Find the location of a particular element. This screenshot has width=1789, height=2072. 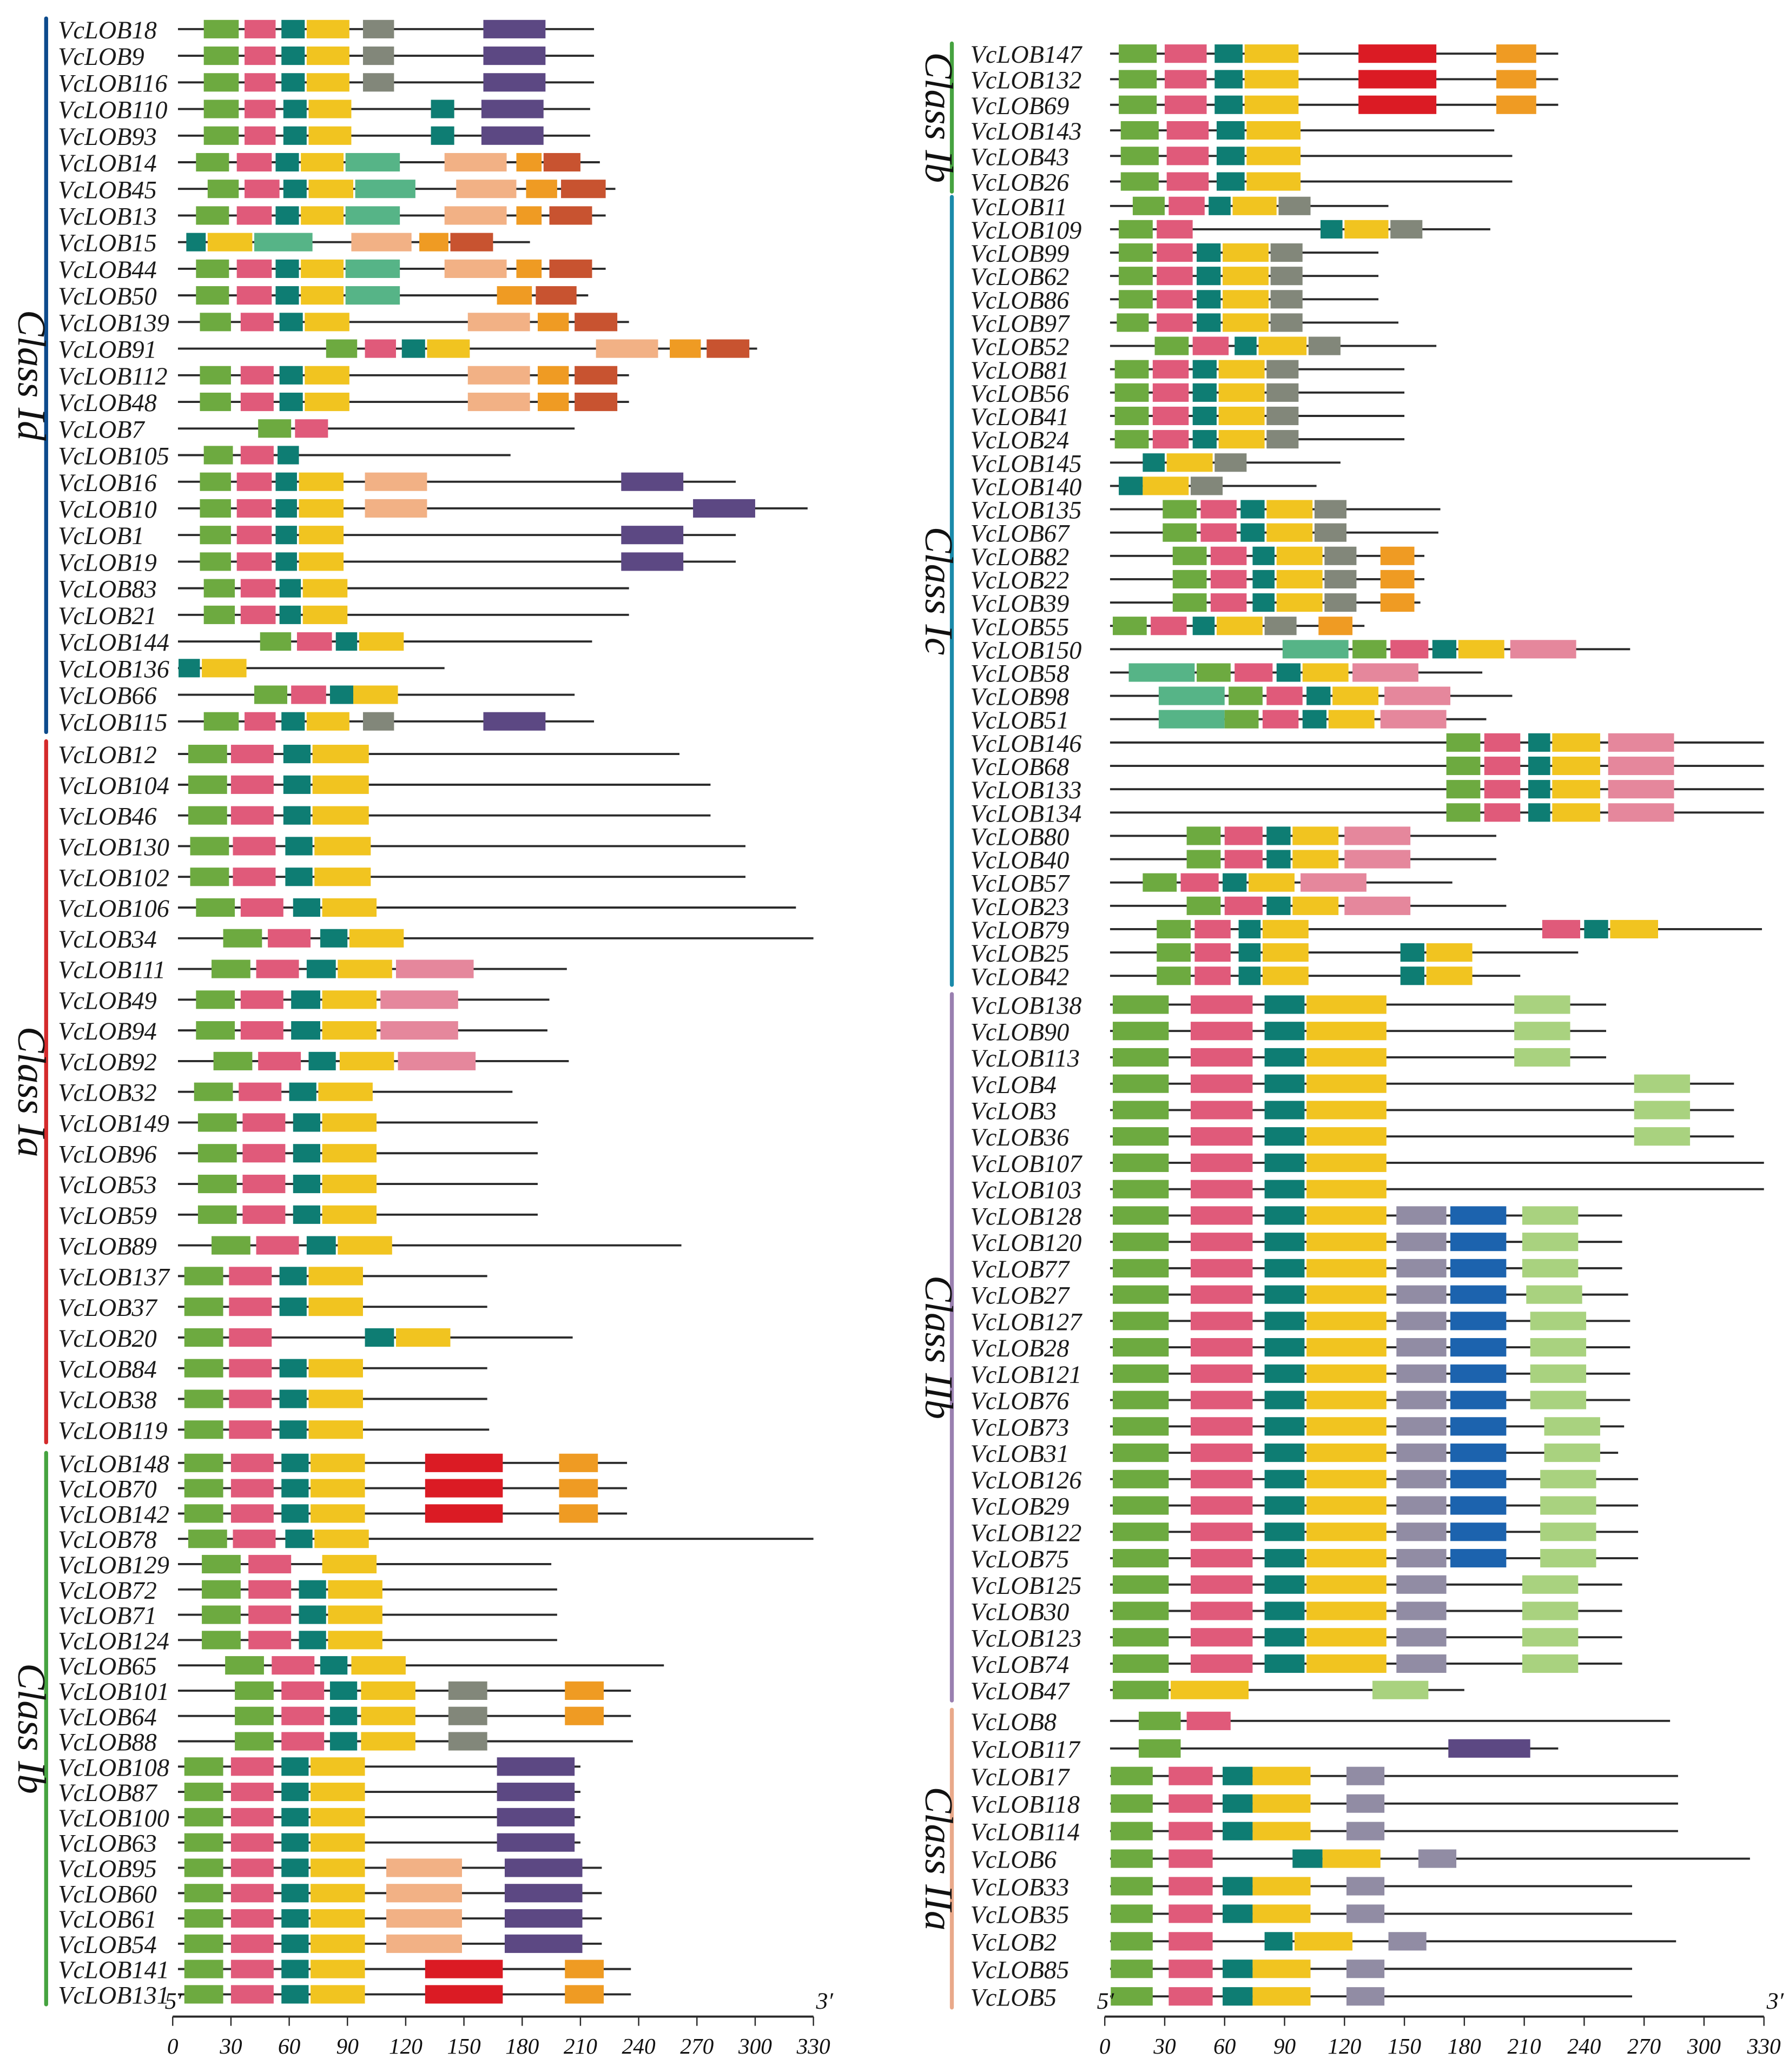

gene-row: VcLOB19 is located at coordinates (397, 563).